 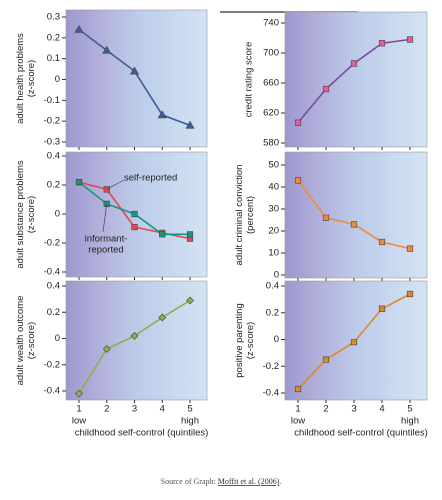 I want to click on y-tick-label: -0.1, so click(x=52, y=100).